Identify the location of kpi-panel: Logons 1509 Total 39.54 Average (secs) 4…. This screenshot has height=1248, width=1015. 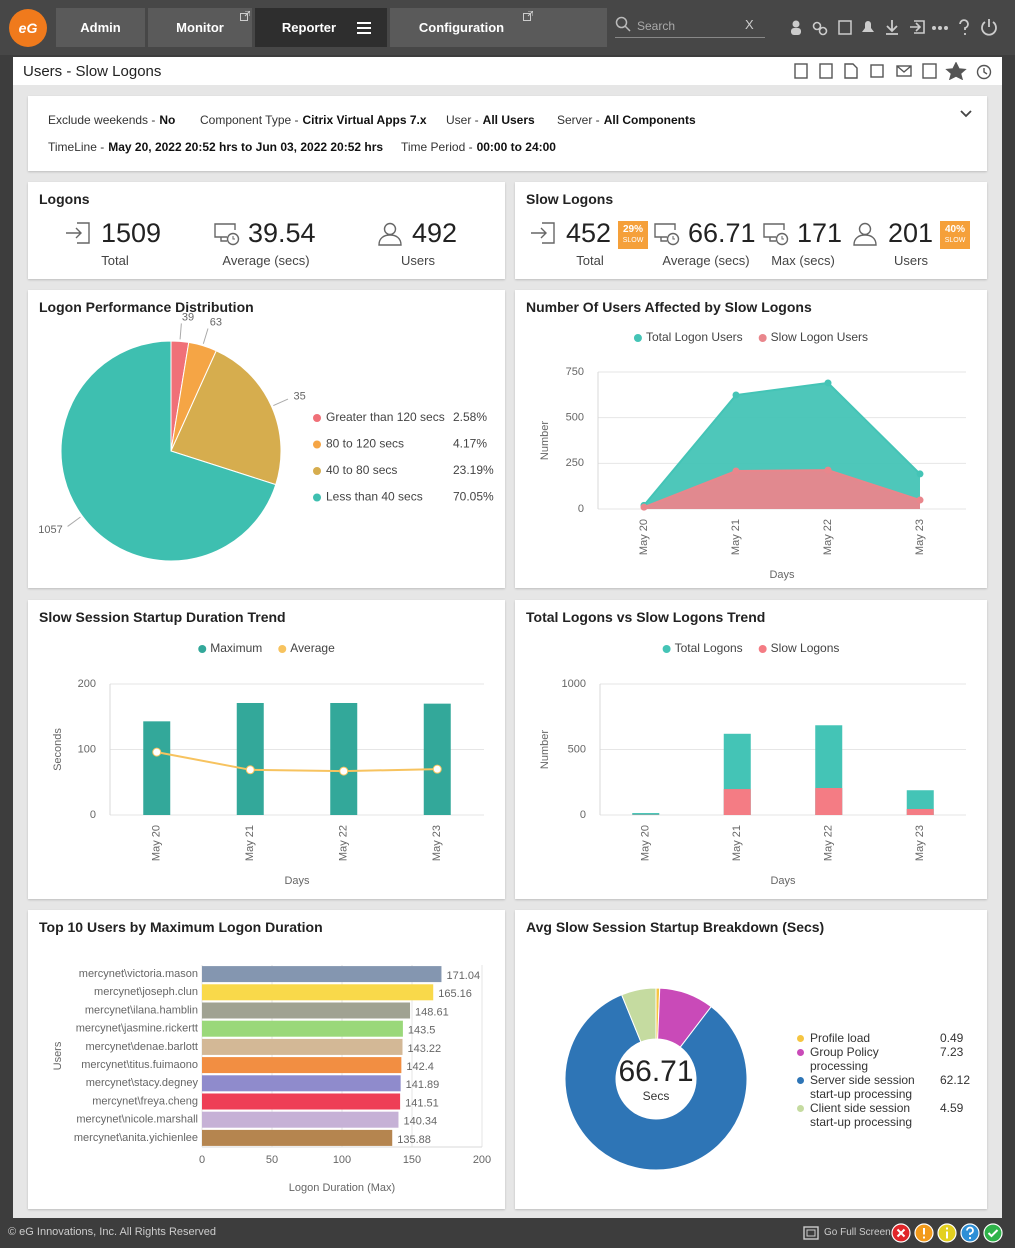
(266, 230).